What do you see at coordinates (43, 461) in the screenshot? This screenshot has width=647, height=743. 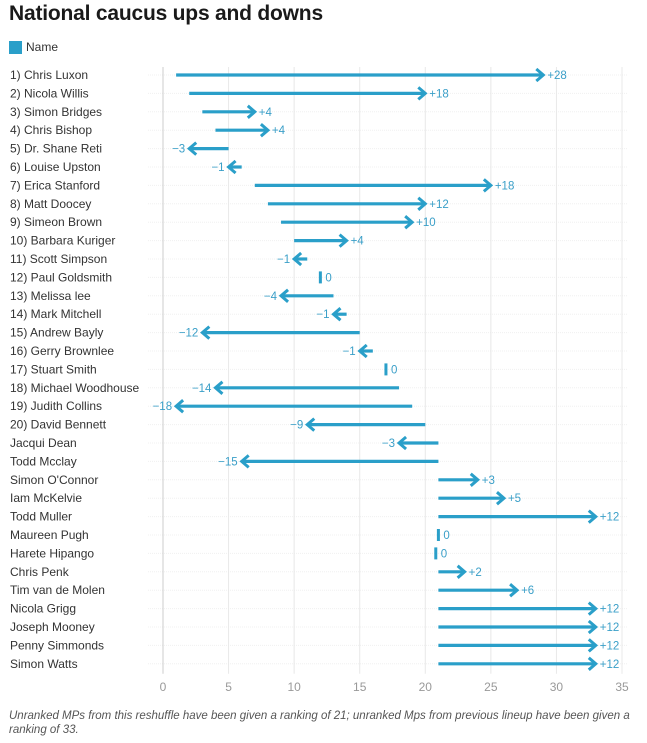 I see `row-name-label: Todd Mcclay` at bounding box center [43, 461].